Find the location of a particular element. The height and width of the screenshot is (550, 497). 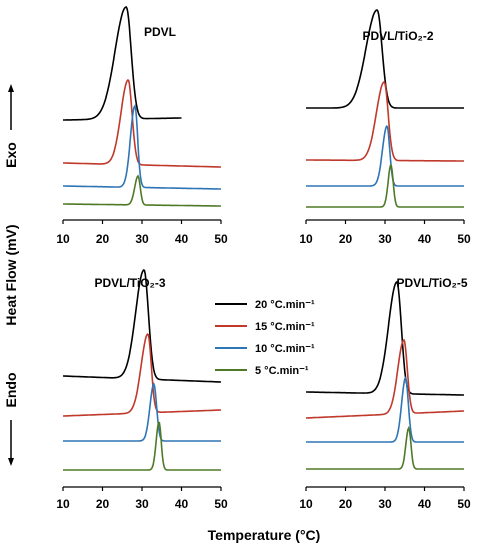

y-axis-label: Heat Flow (mV) is located at coordinates (11, 274).